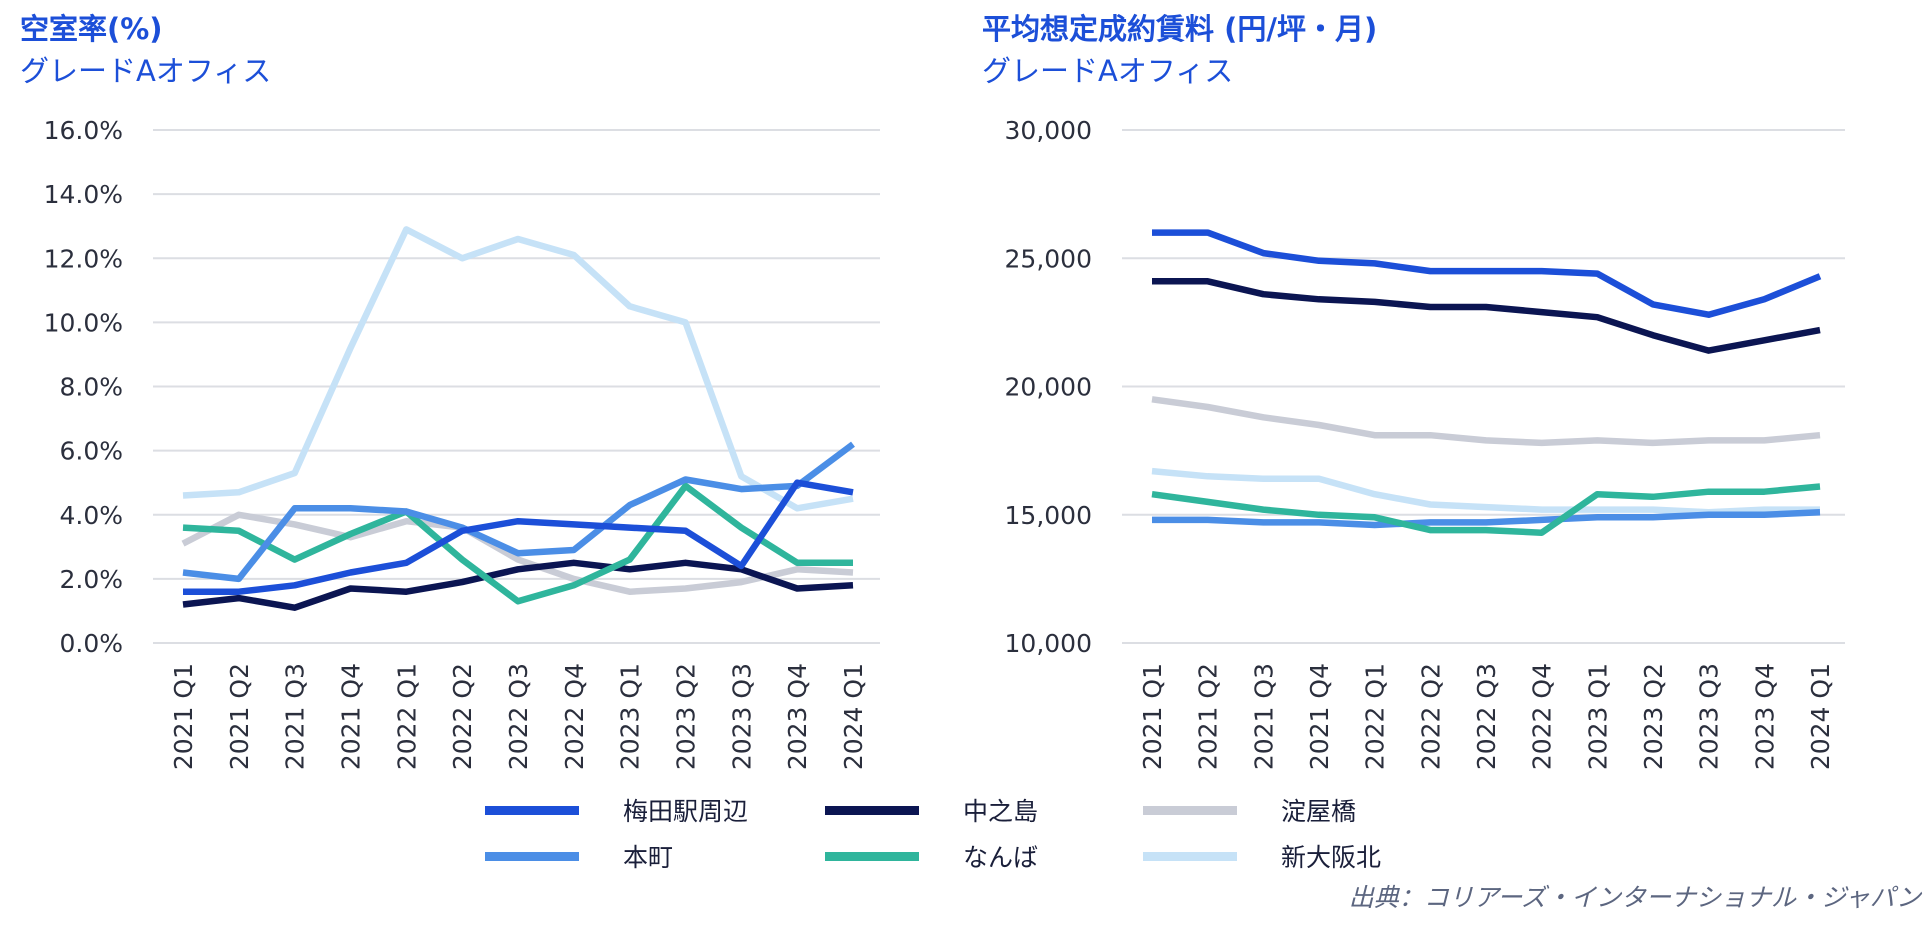  Describe the element at coordinates (83, 322) in the screenshot. I see `vacancy-y-tick-label: 10.0%` at that location.